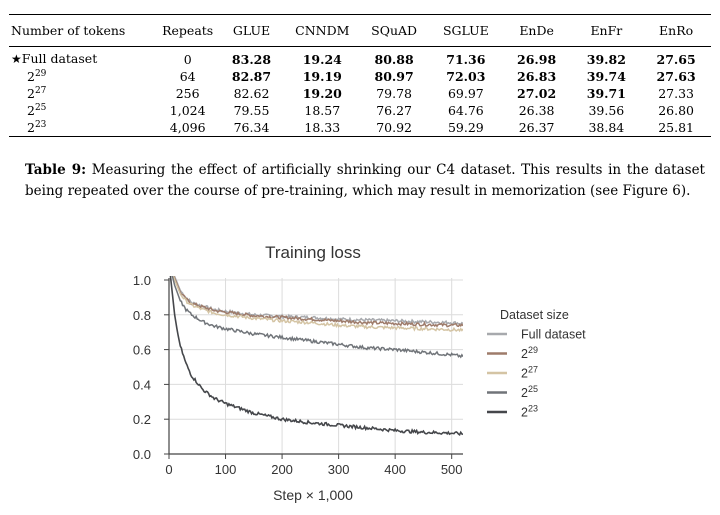  What do you see at coordinates (322, 30) in the screenshot?
I see `column-header: CNNDM` at bounding box center [322, 30].